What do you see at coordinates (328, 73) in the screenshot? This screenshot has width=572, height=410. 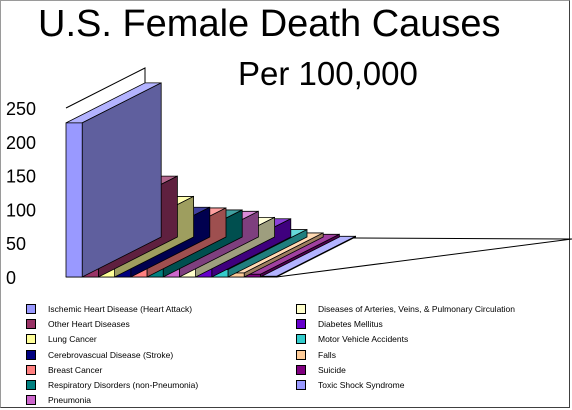 I see `chart-subtitle: Per 100,000` at bounding box center [328, 73].